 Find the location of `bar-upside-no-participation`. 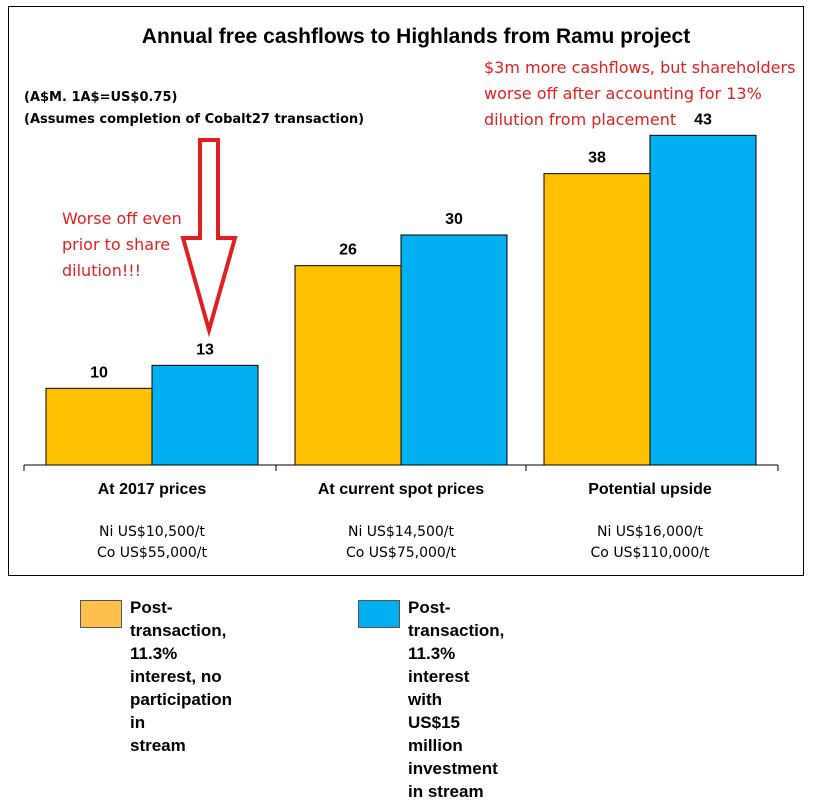

bar-upside-no-participation is located at coordinates (597, 319).